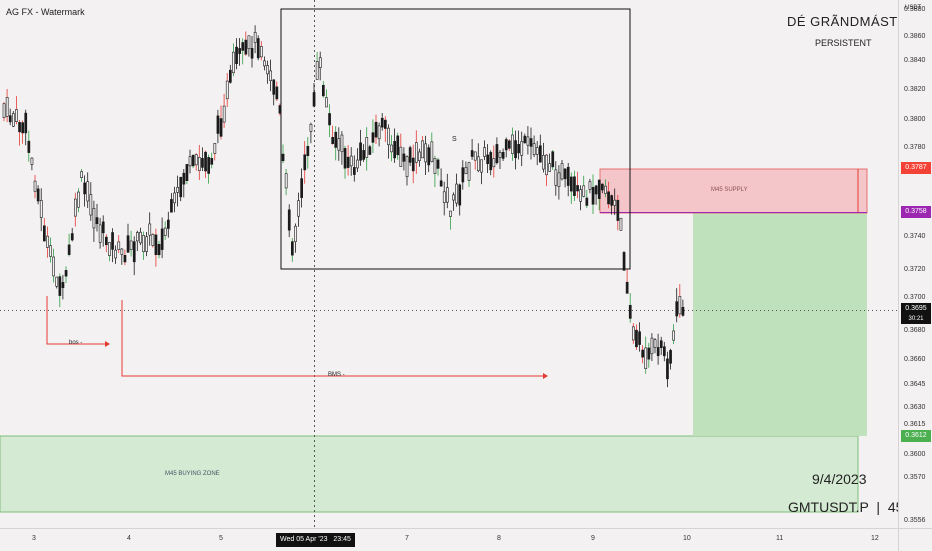  I want to click on time-tick: 9, so click(593, 538).